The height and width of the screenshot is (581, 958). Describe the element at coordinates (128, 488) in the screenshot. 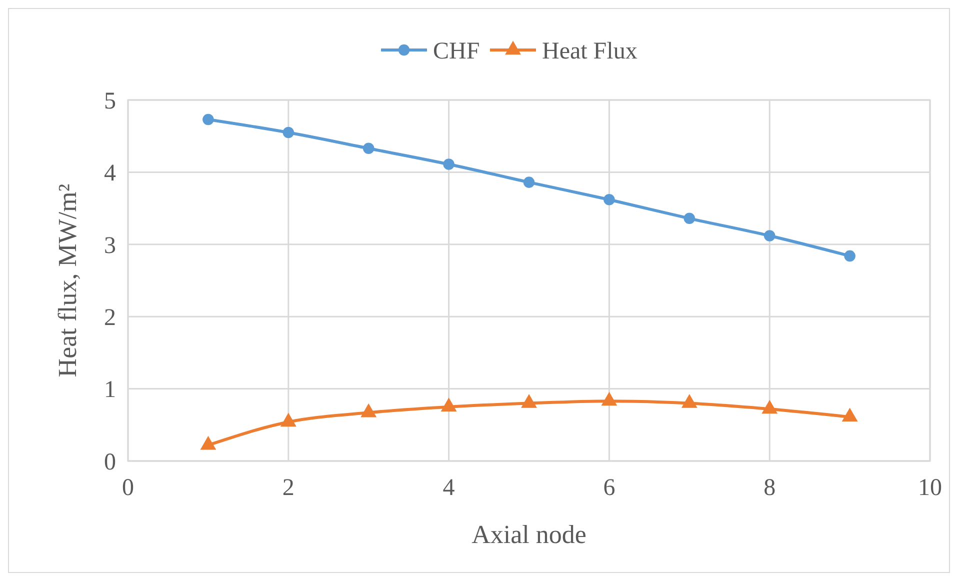

I see `x-tick-label: 0` at that location.